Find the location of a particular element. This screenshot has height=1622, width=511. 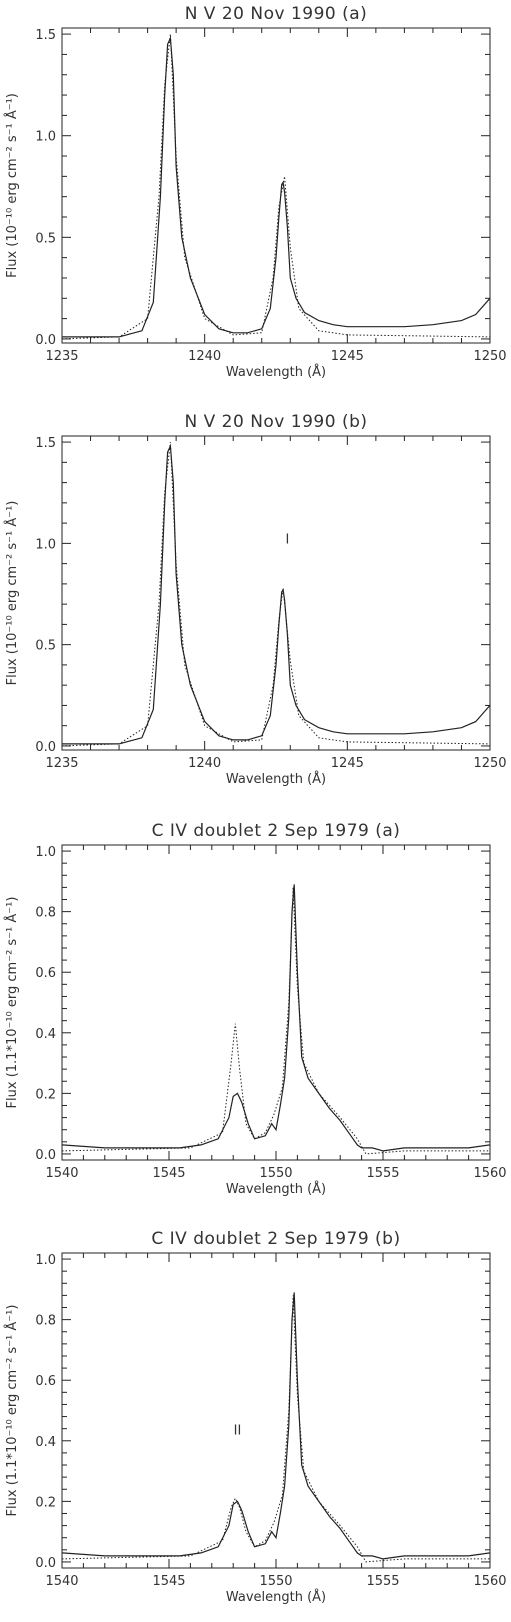

chart-title: N V 20 Nov 1990 (b) is located at coordinates (276, 422).